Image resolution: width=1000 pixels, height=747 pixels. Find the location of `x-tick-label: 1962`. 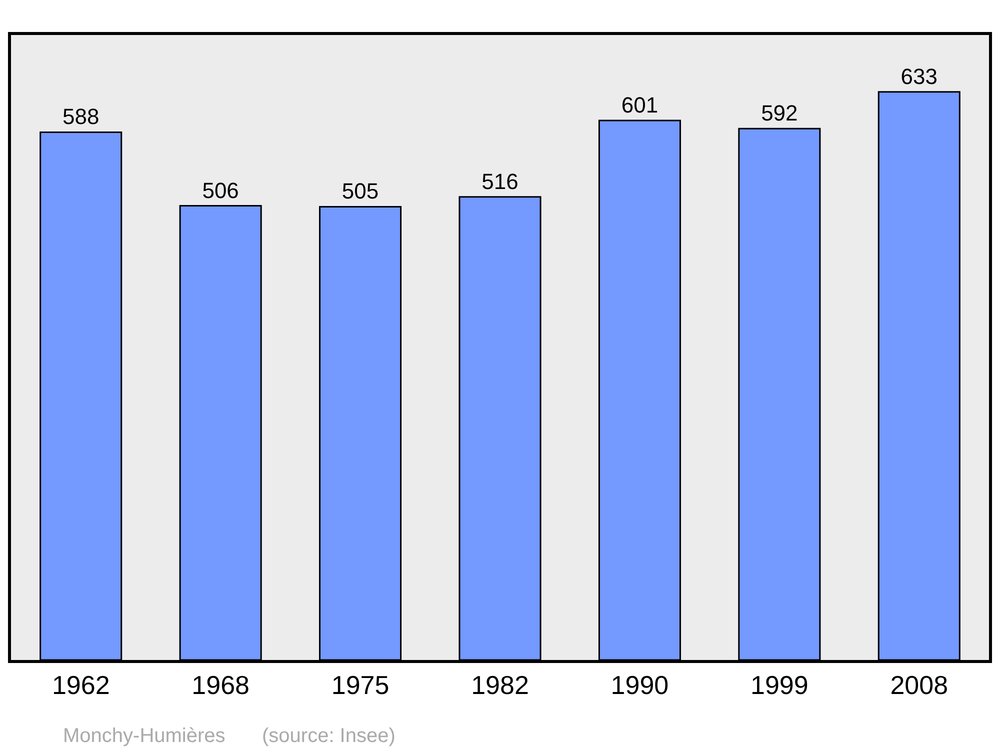

x-tick-label: 1962 is located at coordinates (81, 685).